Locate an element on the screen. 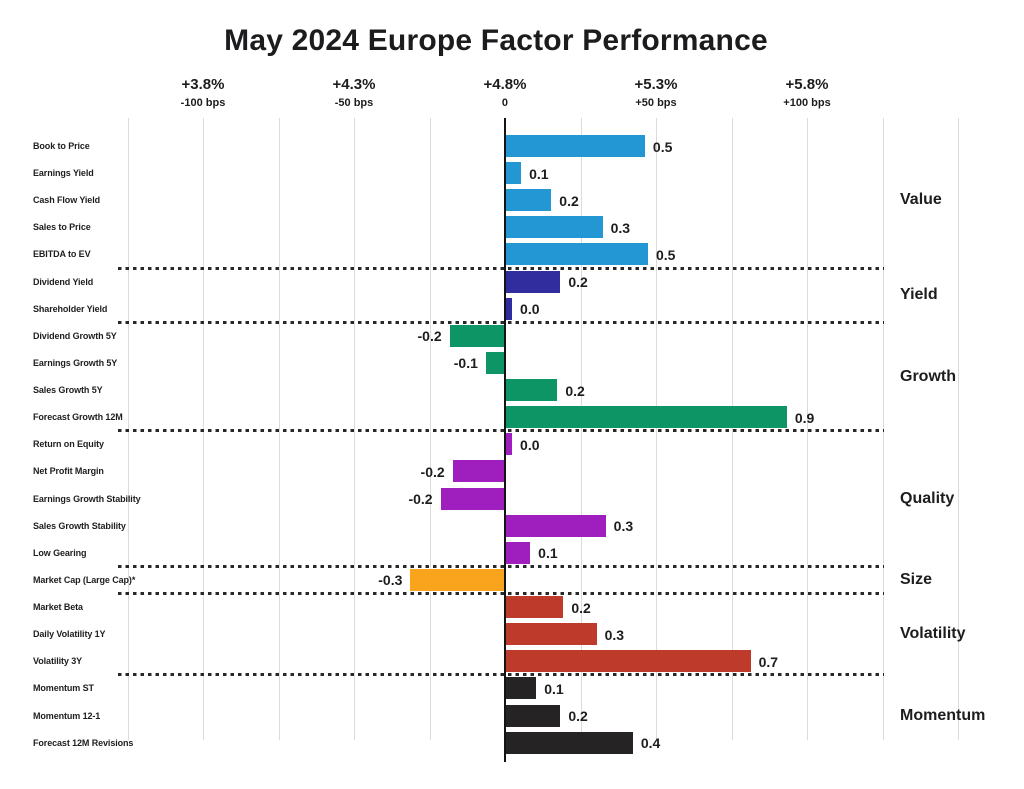  axis-tick-bps-label: -100 bps is located at coordinates (203, 103).